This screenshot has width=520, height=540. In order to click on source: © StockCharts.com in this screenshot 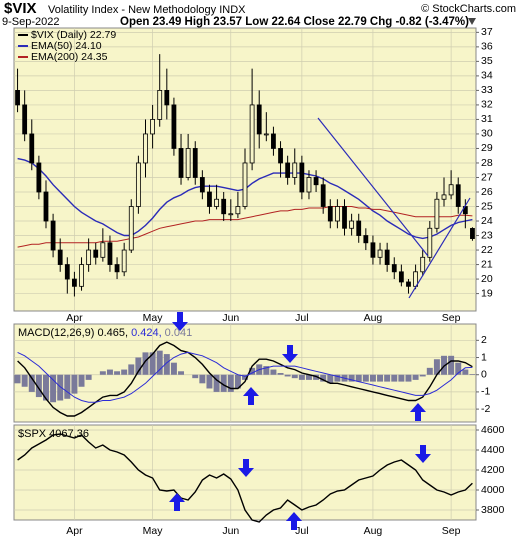, I will do `click(468, 9)`.